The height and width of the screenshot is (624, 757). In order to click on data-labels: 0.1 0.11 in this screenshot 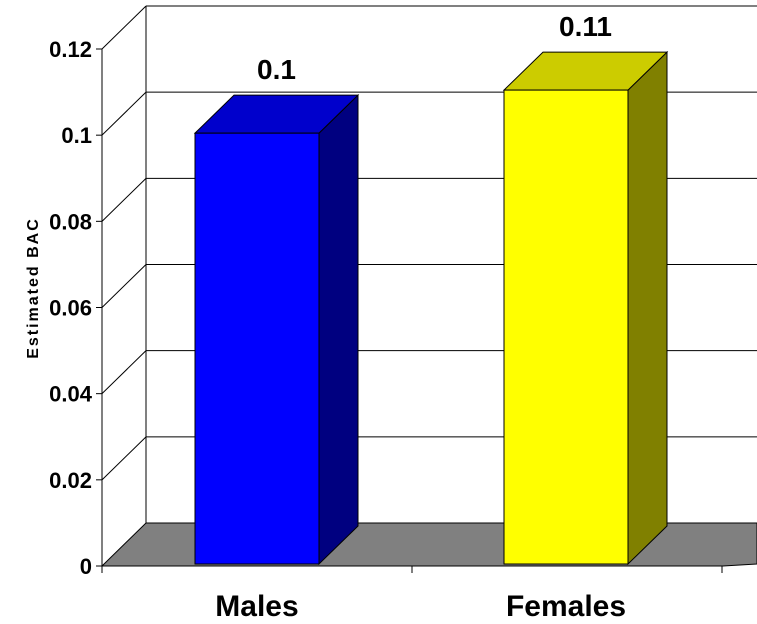, I will do `click(434, 48)`.